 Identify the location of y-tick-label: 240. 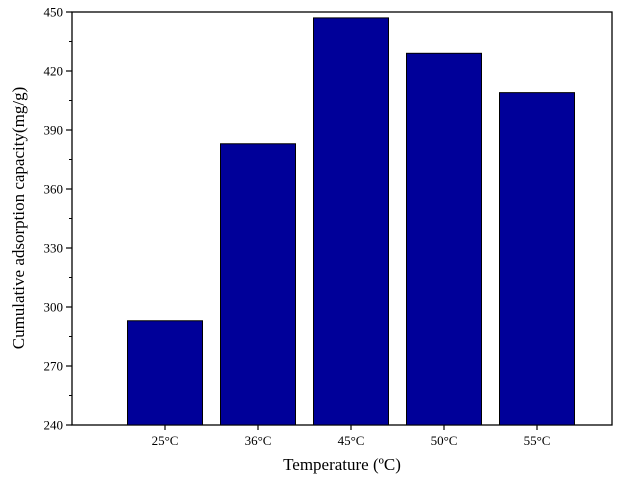
(54, 425).